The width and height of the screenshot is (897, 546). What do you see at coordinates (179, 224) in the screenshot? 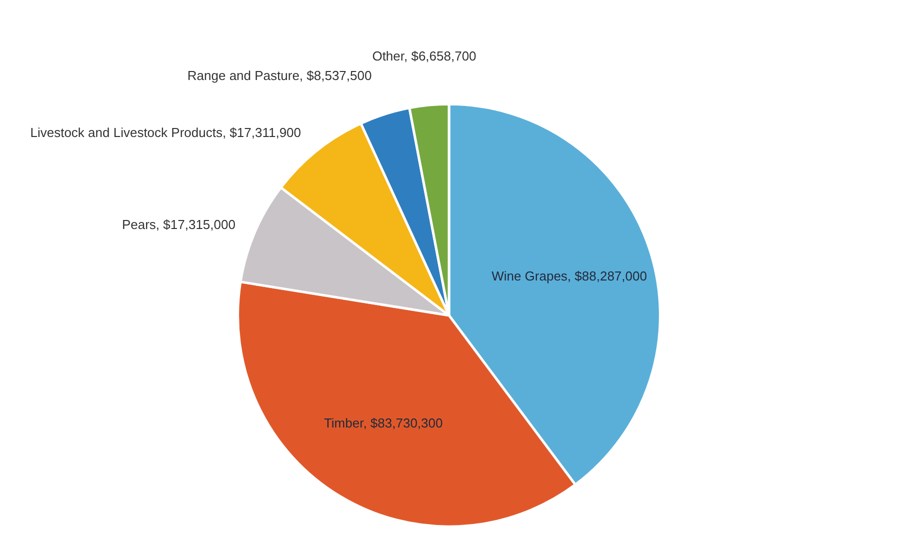
I see `slice-label: Pears, $17,315,000` at bounding box center [179, 224].